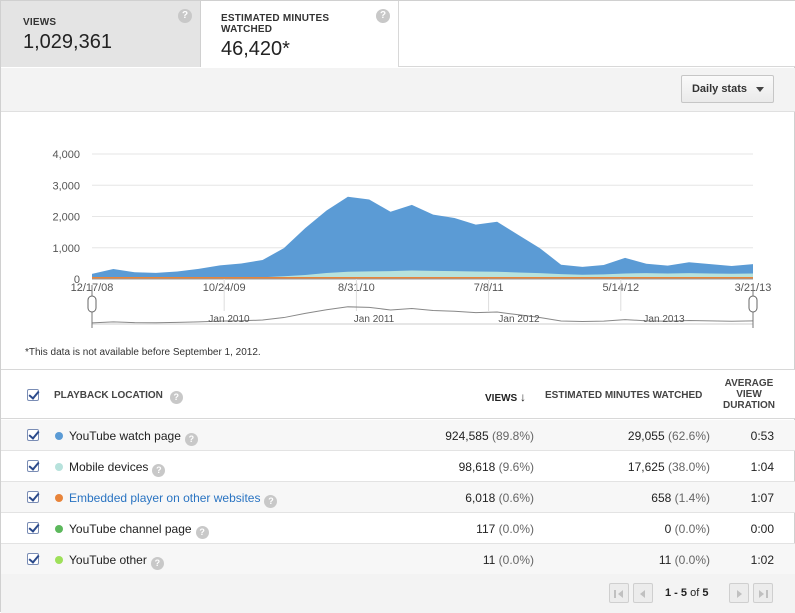  I want to click on row-duration: 0:53, so click(762, 436).